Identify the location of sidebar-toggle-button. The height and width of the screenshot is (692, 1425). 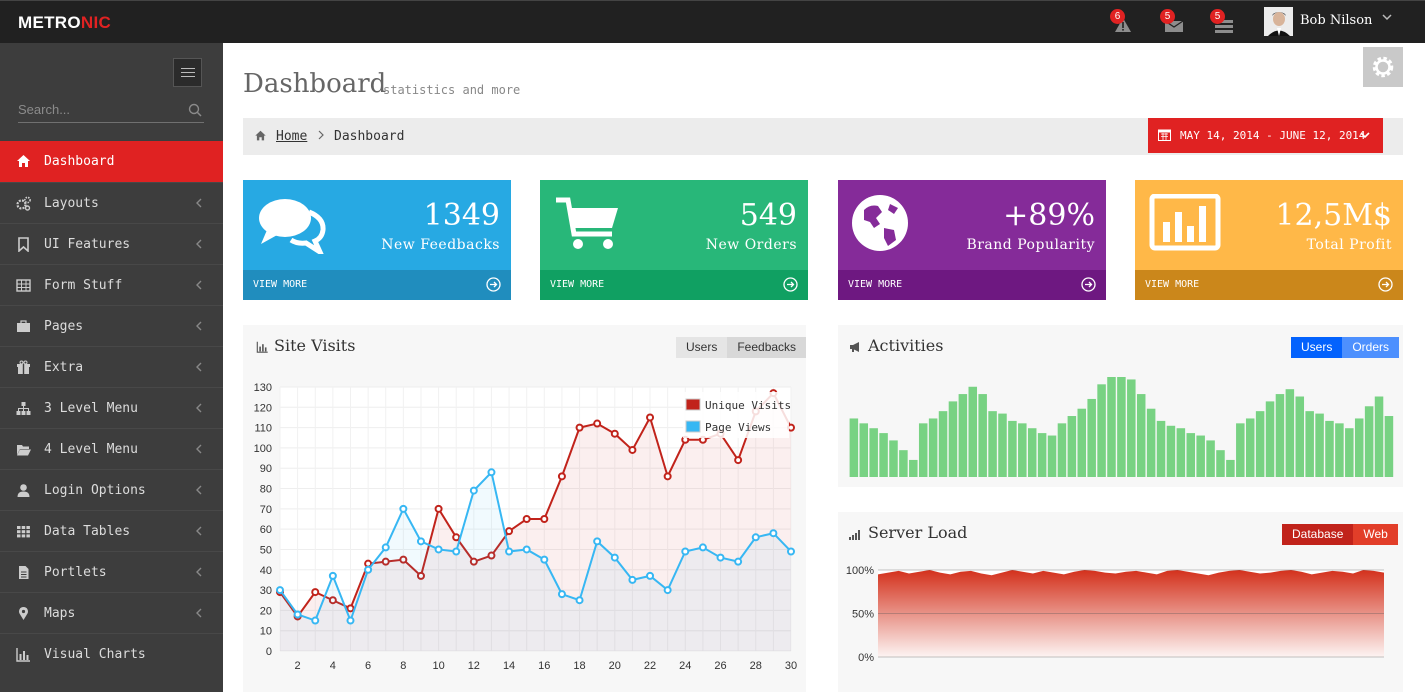
(187, 72).